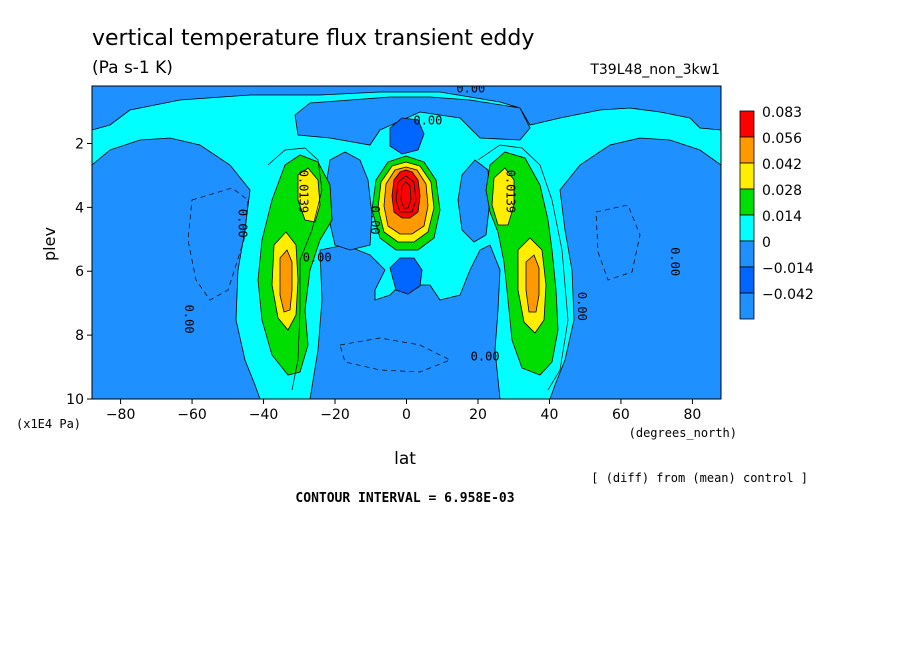  I want to click on y-axis-units: (x1E4 Pa), so click(48, 424).